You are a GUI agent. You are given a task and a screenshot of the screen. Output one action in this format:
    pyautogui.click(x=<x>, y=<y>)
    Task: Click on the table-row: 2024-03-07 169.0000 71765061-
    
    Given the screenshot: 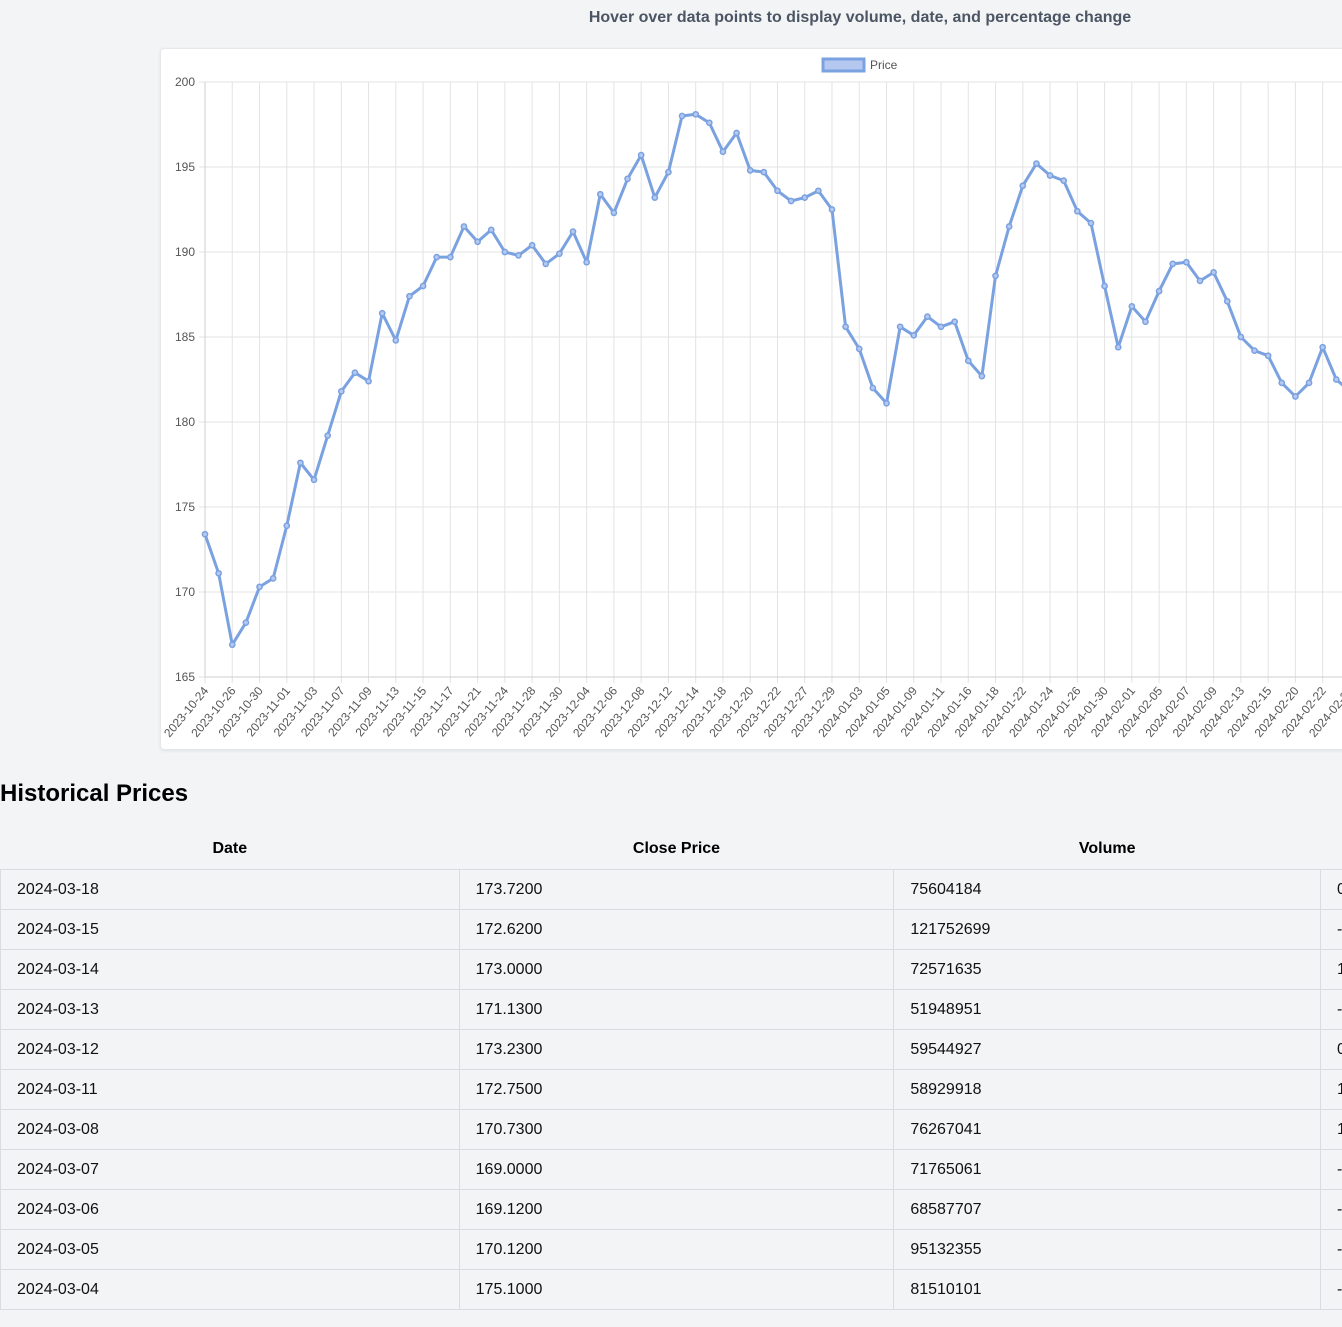 What is the action you would take?
    pyautogui.click(x=671, y=1169)
    